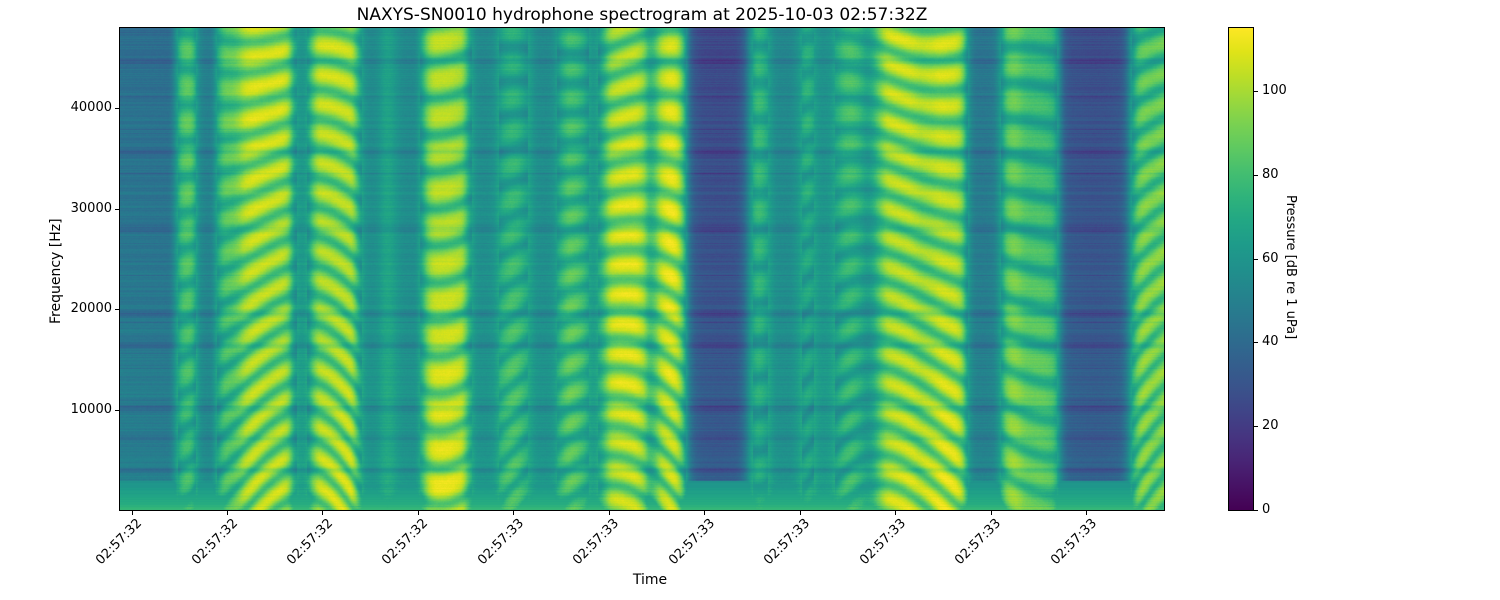 Image resolution: width=1500 pixels, height=600 pixels. Describe the element at coordinates (1274, 90) in the screenshot. I see `colorbar-tick-label: 100` at that location.